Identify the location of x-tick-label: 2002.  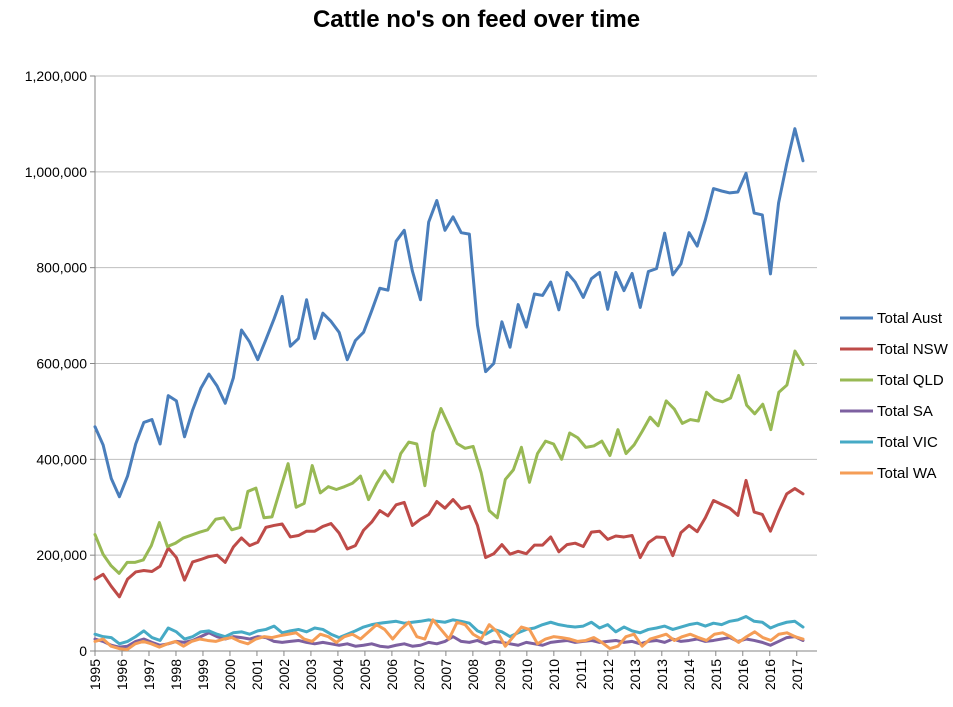
(284, 674).